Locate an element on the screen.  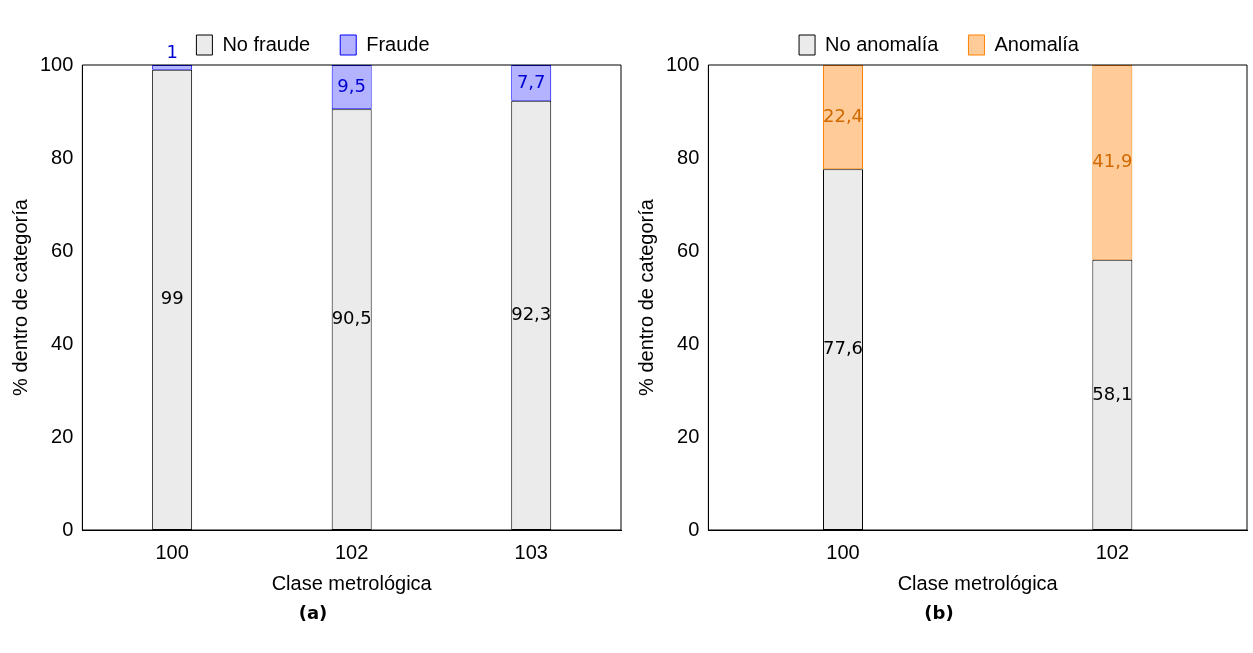
data-label: 99 is located at coordinates (172, 298).